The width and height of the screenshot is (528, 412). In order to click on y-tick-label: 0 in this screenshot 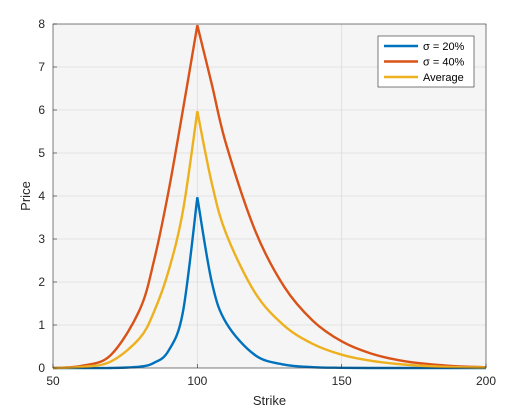, I will do `click(41, 368)`.